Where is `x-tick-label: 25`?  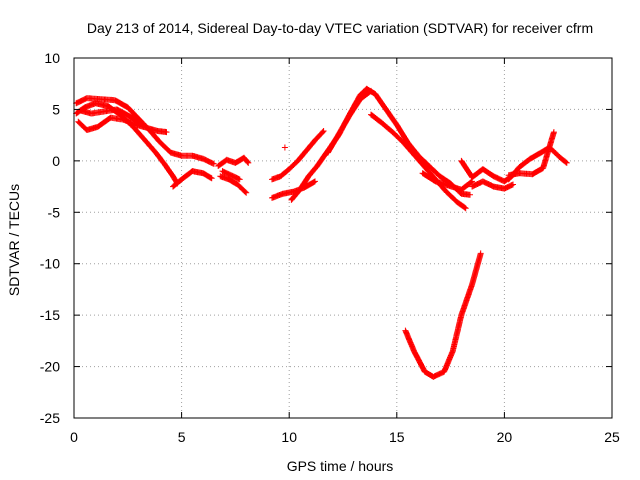
x-tick-label: 25 is located at coordinates (612, 437).